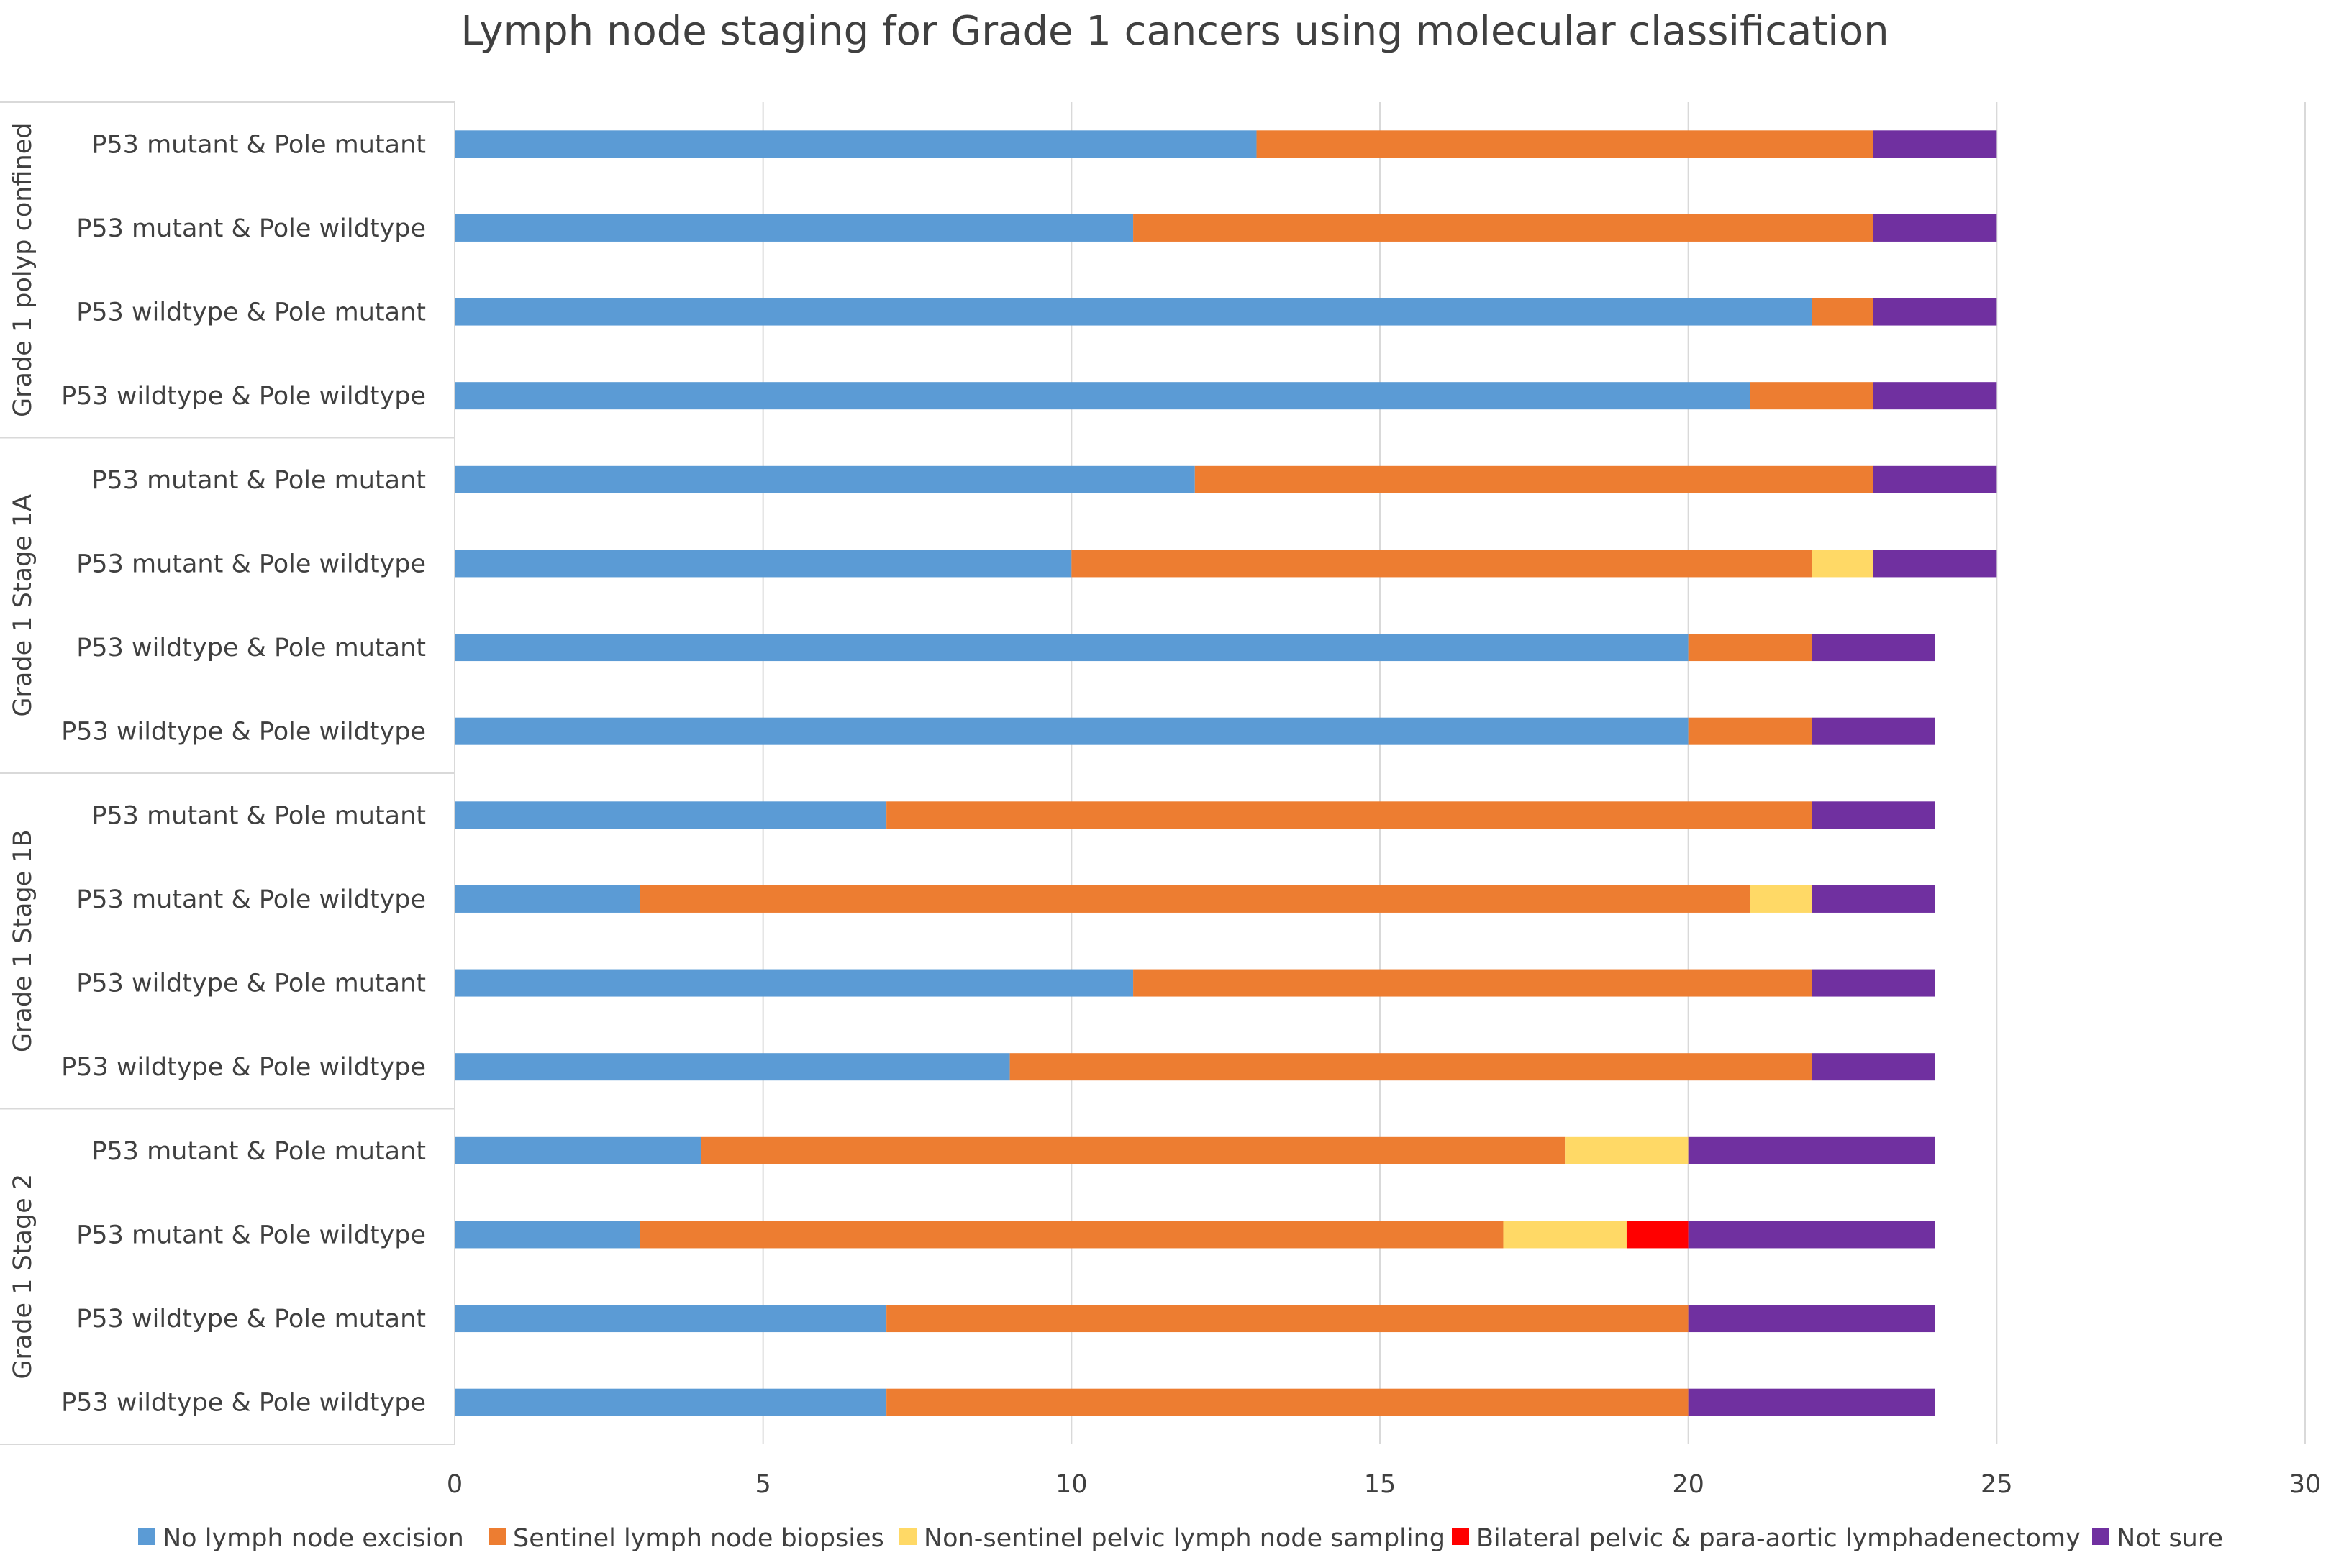 The height and width of the screenshot is (1568, 2331). What do you see at coordinates (1185, 1539) in the screenshot?
I see `legend-label: Non-sentinel pelvic lymph node sampling` at bounding box center [1185, 1539].